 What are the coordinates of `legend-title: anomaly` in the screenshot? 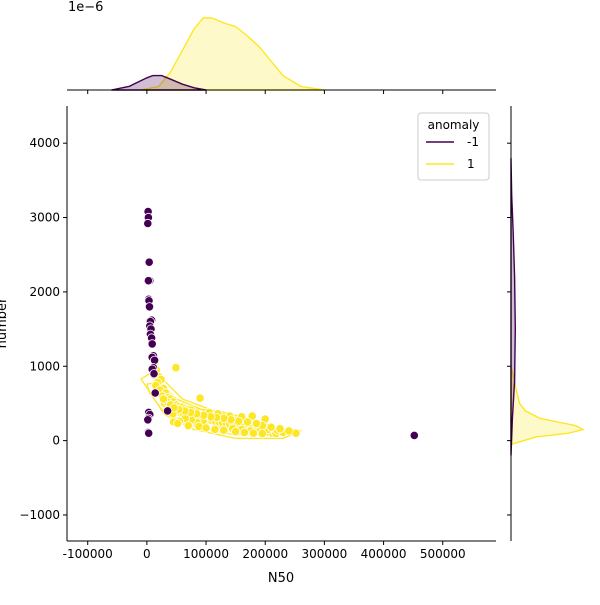 It's located at (454, 125).